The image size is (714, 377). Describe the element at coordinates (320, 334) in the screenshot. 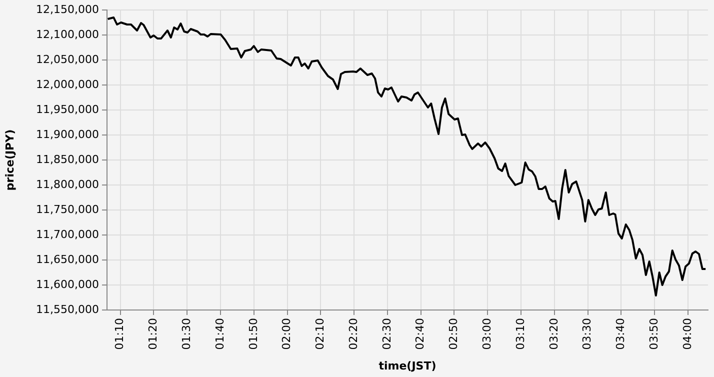

I see `x-tick-label: 02:10` at that location.